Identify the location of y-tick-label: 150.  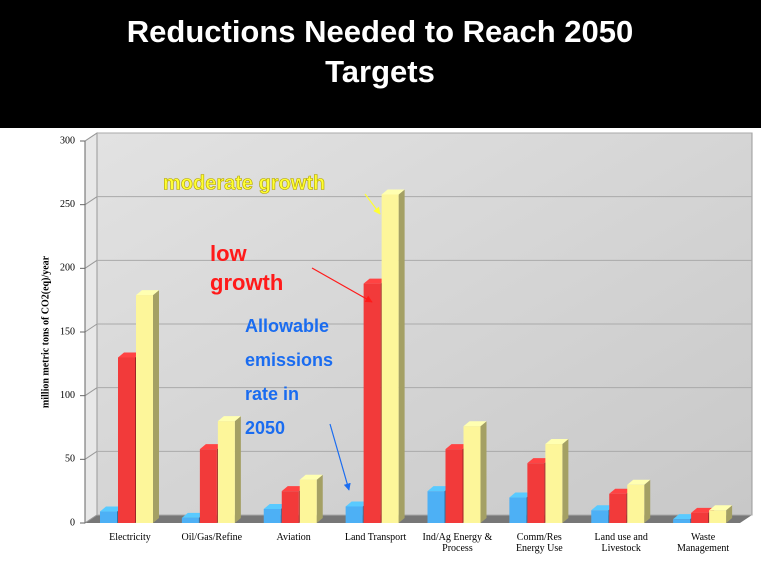
(67, 331).